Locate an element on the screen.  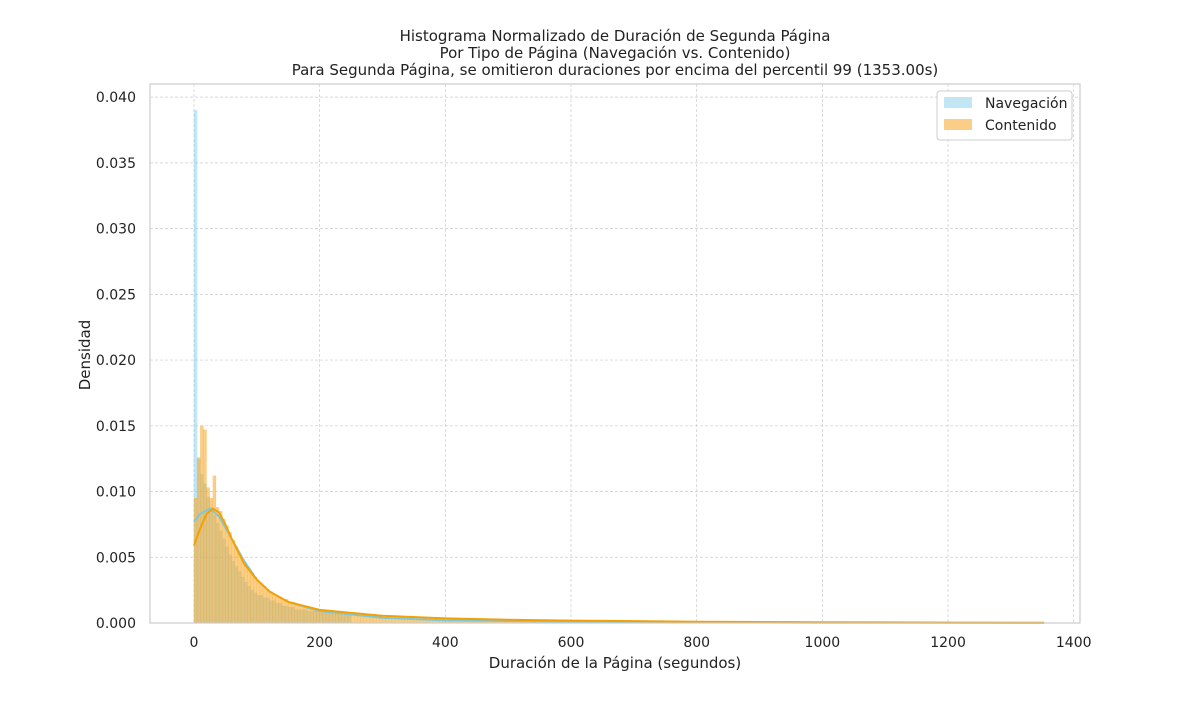
legend-label-contenido: Contenido is located at coordinates (1021, 126).